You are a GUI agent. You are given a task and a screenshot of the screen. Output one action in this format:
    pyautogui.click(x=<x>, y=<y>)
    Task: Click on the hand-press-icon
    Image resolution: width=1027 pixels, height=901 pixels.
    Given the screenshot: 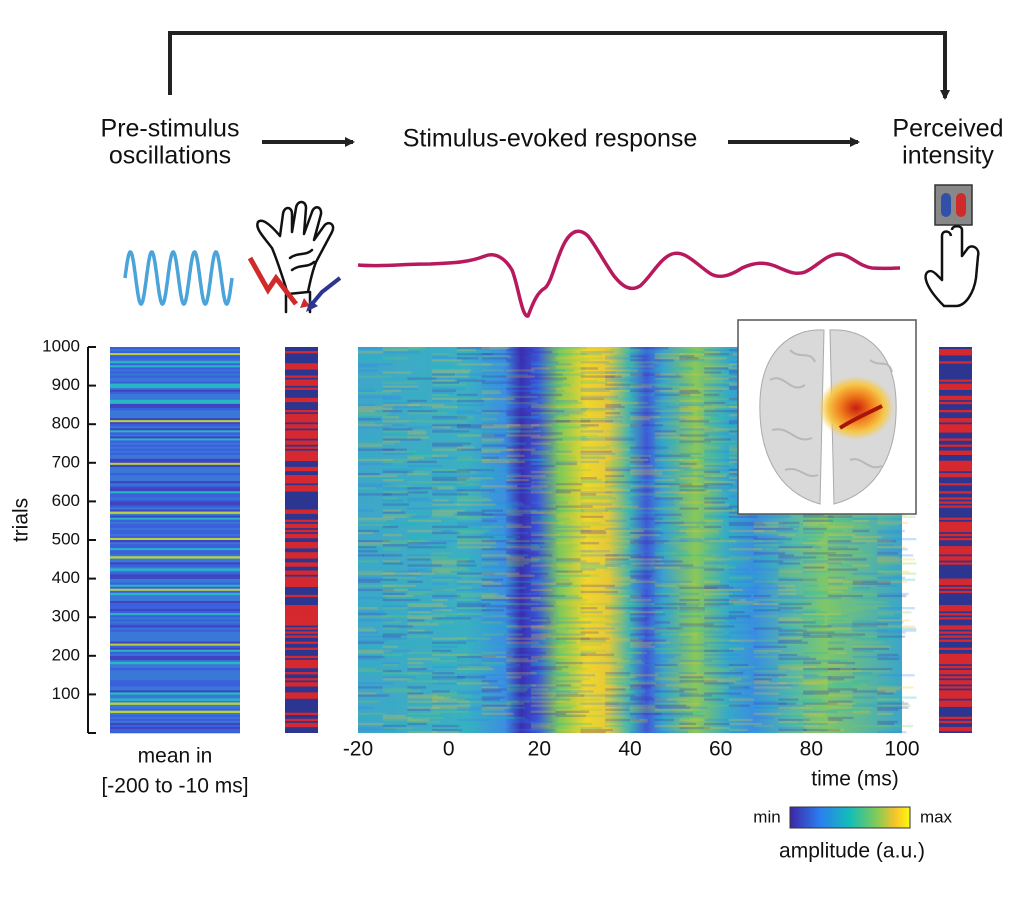 What is the action you would take?
    pyautogui.click(x=952, y=266)
    